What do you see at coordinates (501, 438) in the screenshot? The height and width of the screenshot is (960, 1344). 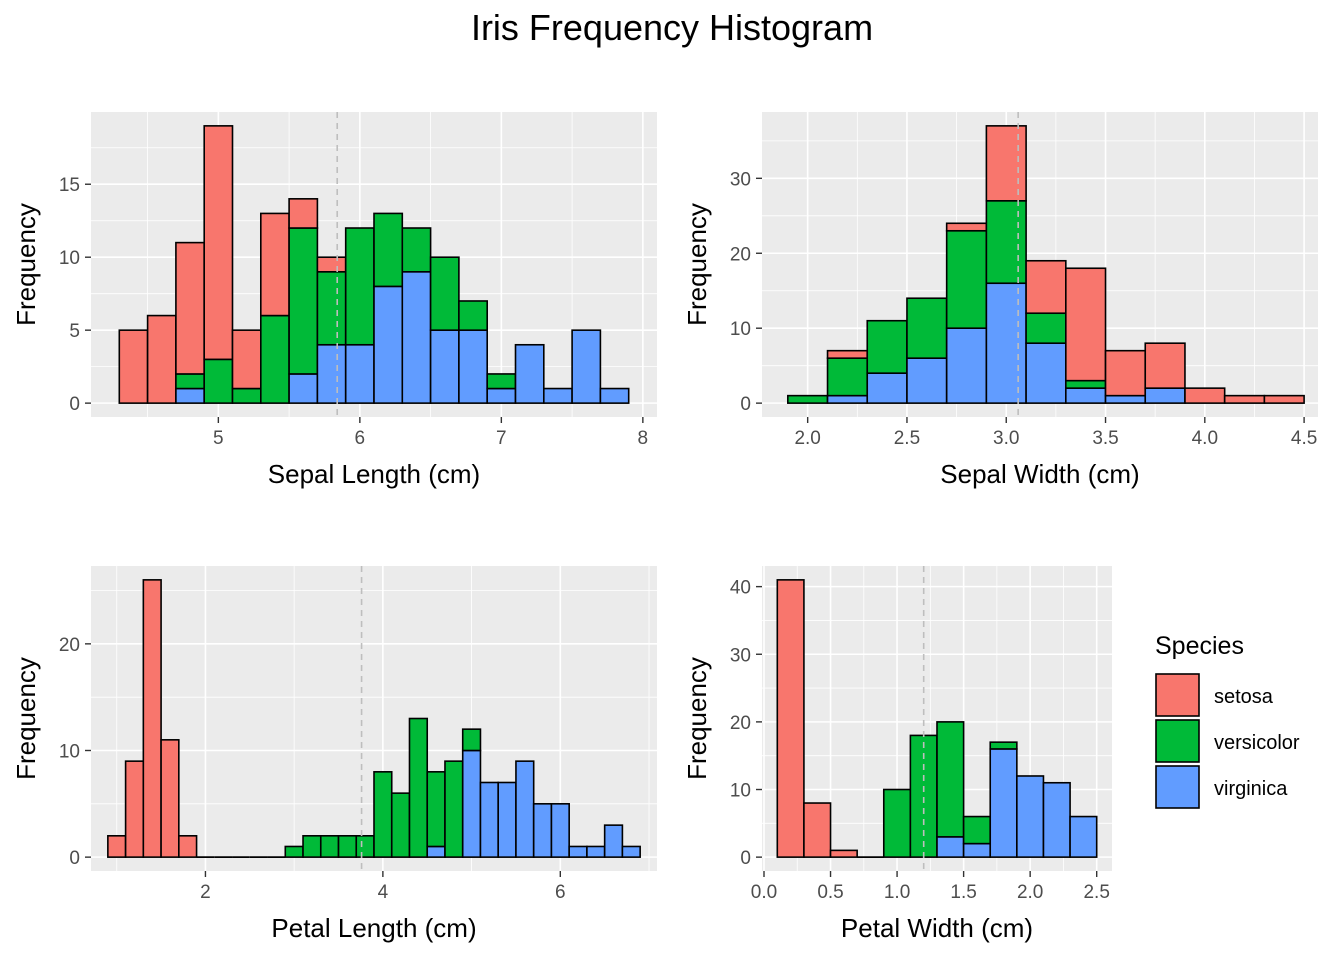 I see `x-tick-label: 7` at bounding box center [501, 438].